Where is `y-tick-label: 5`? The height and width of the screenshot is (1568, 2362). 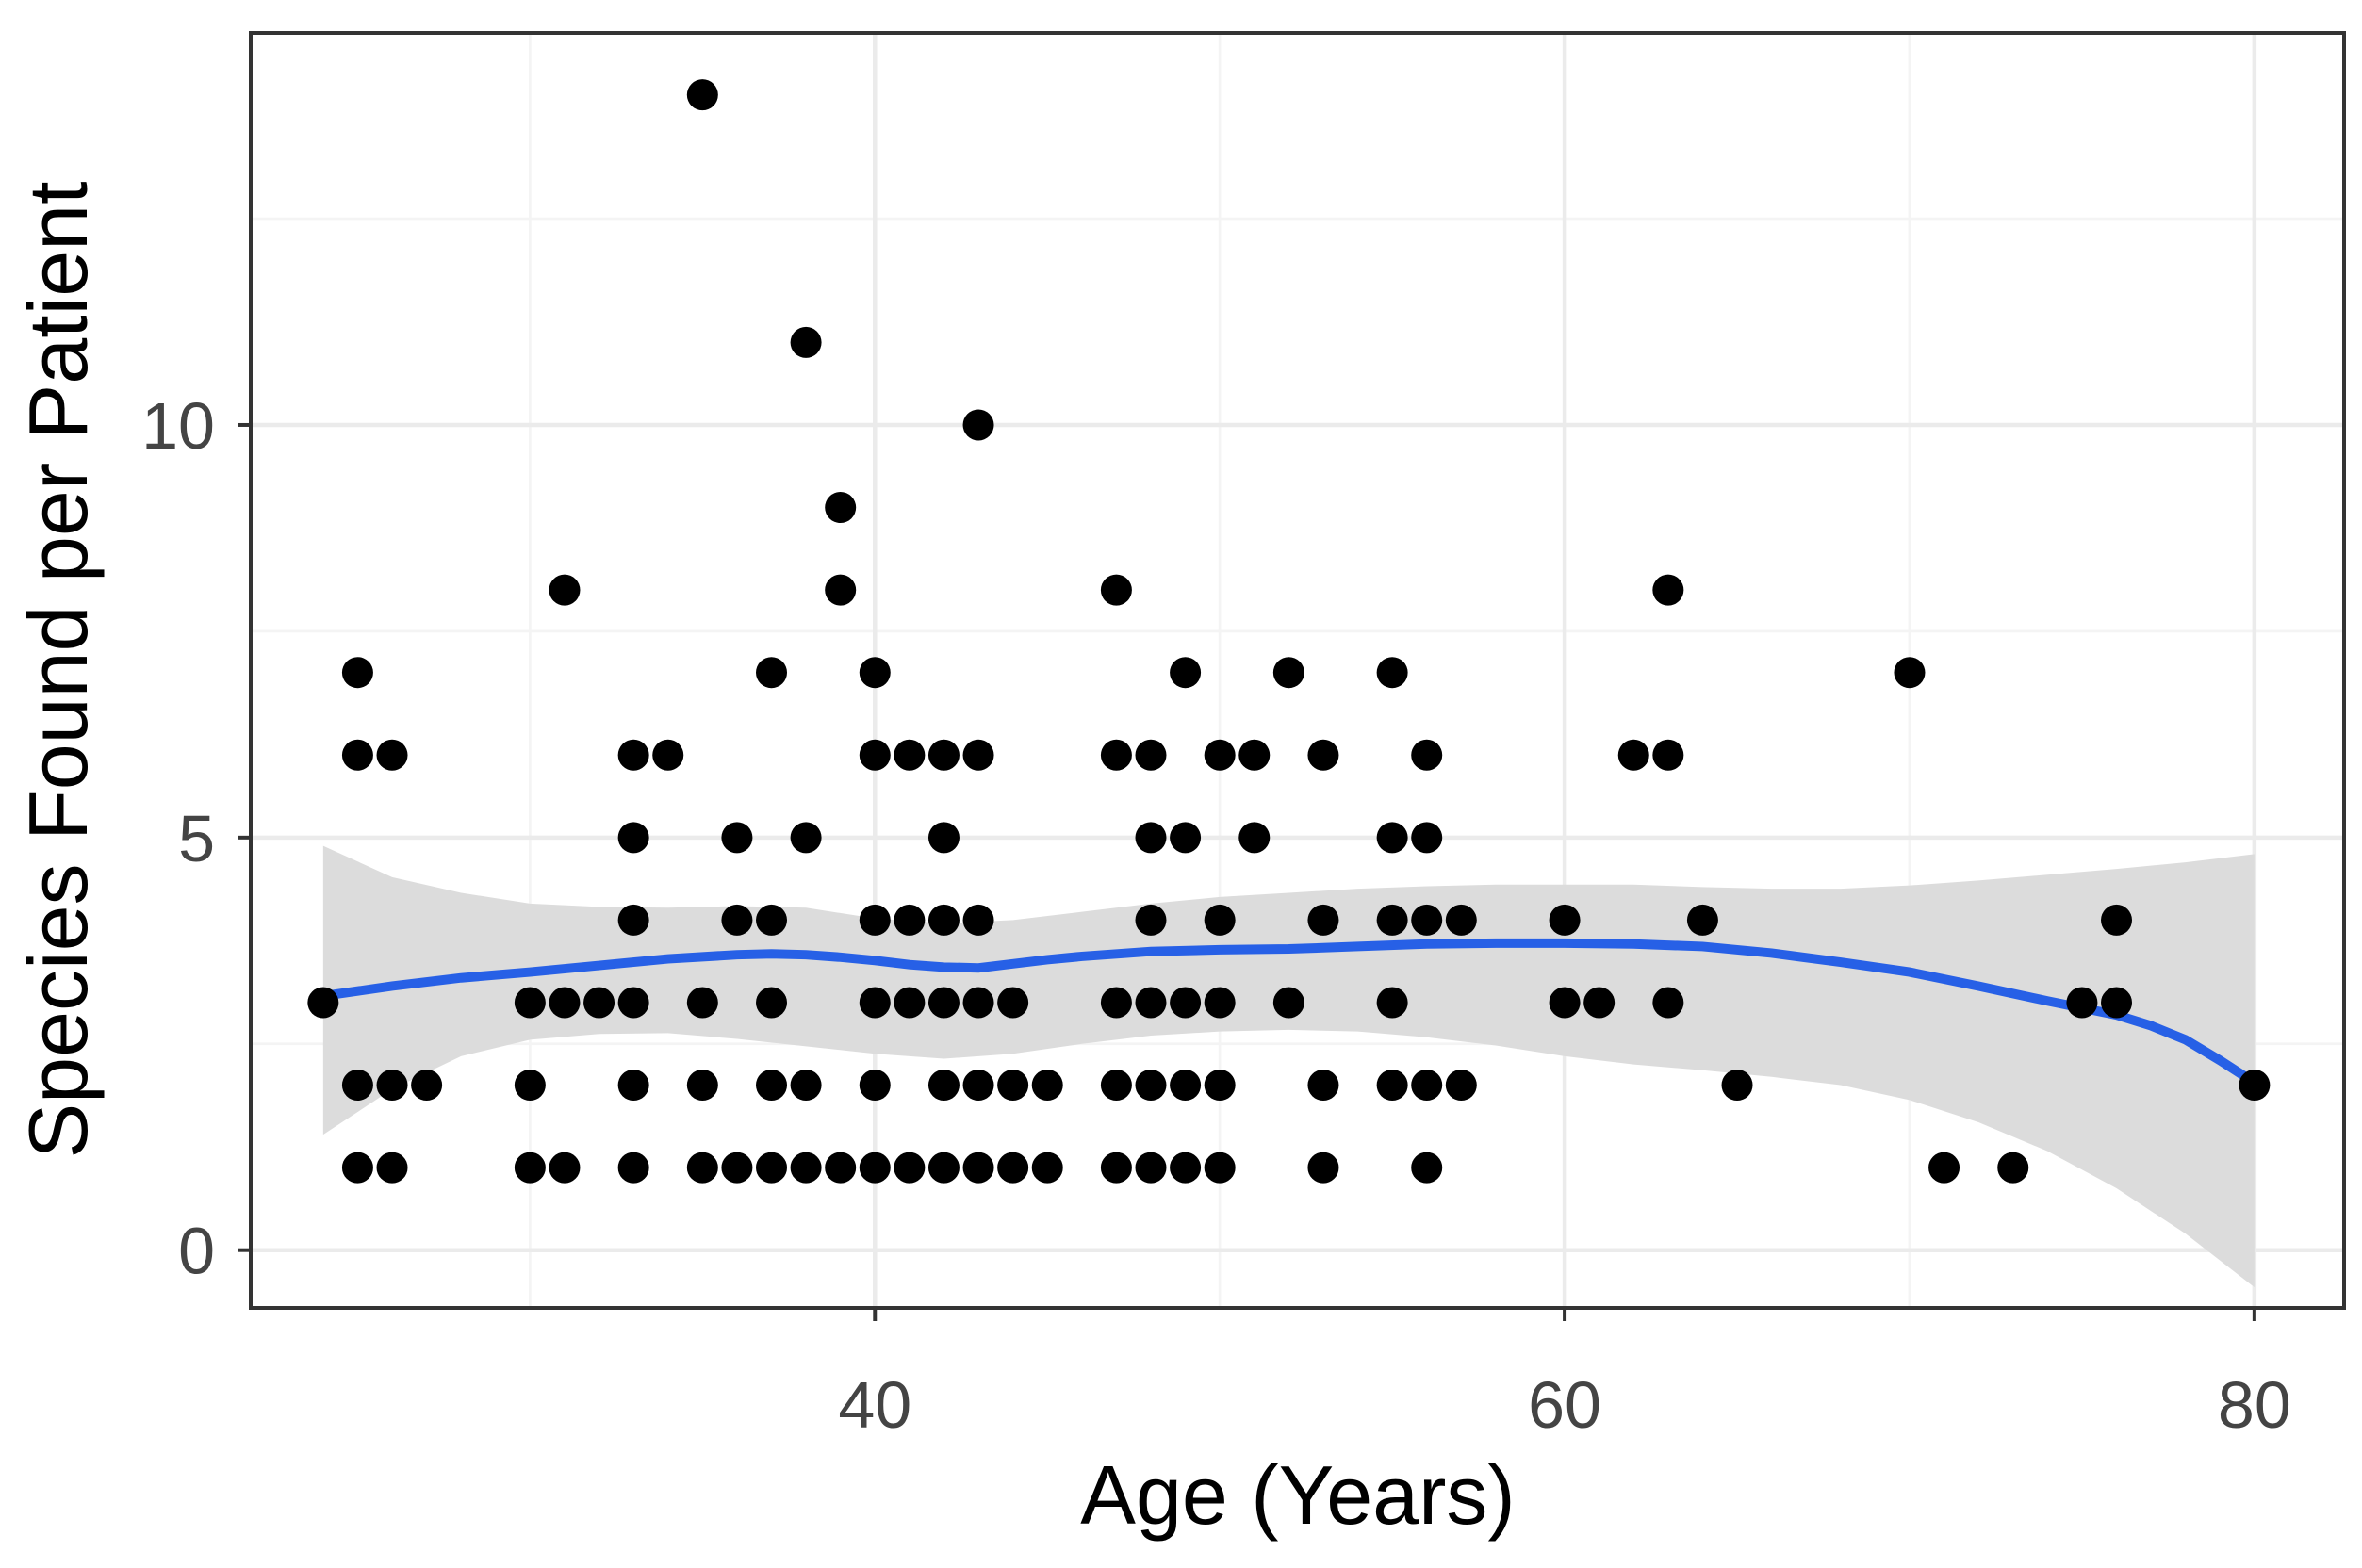
y-tick-label: 5 is located at coordinates (197, 838).